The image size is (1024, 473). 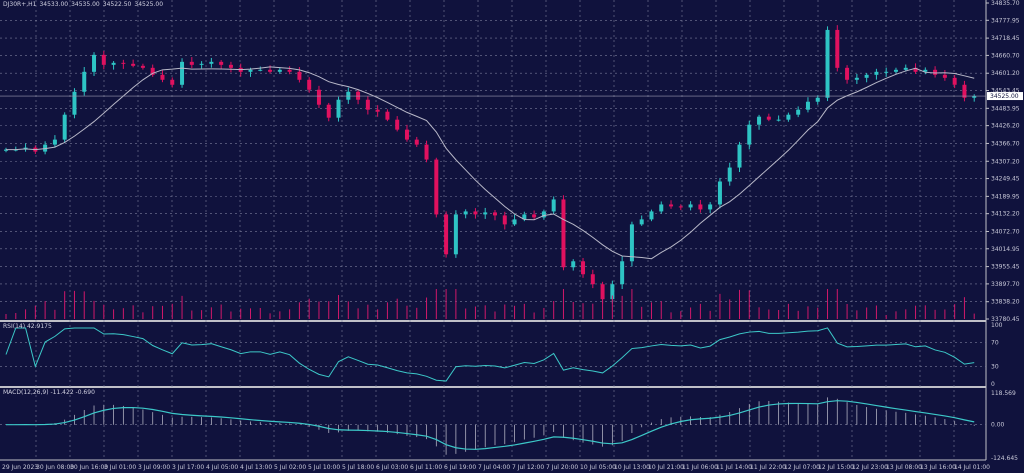 I want to click on macd-label: MACD(12,26,9) -11.422 -0.690, so click(x=49, y=392).